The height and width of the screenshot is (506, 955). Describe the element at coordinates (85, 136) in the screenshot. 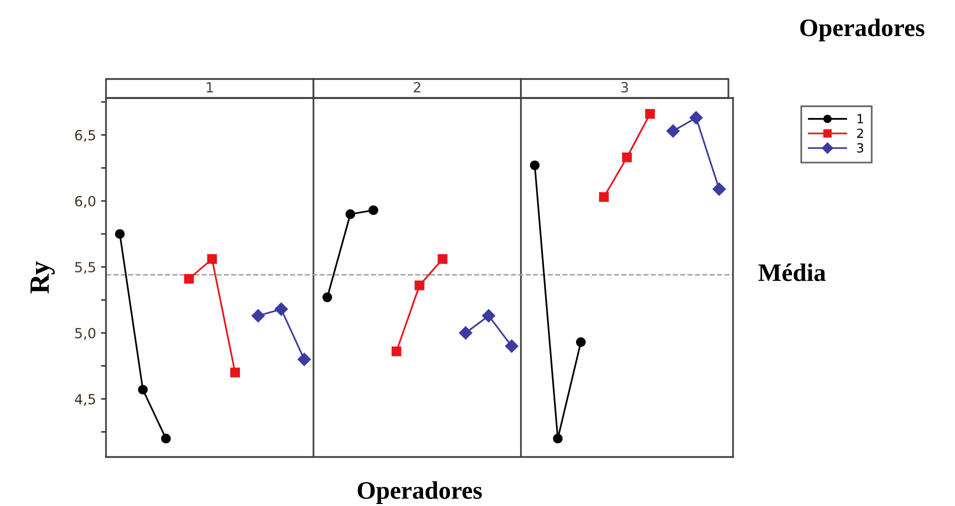

I see `y-tick-label: 6,5` at that location.